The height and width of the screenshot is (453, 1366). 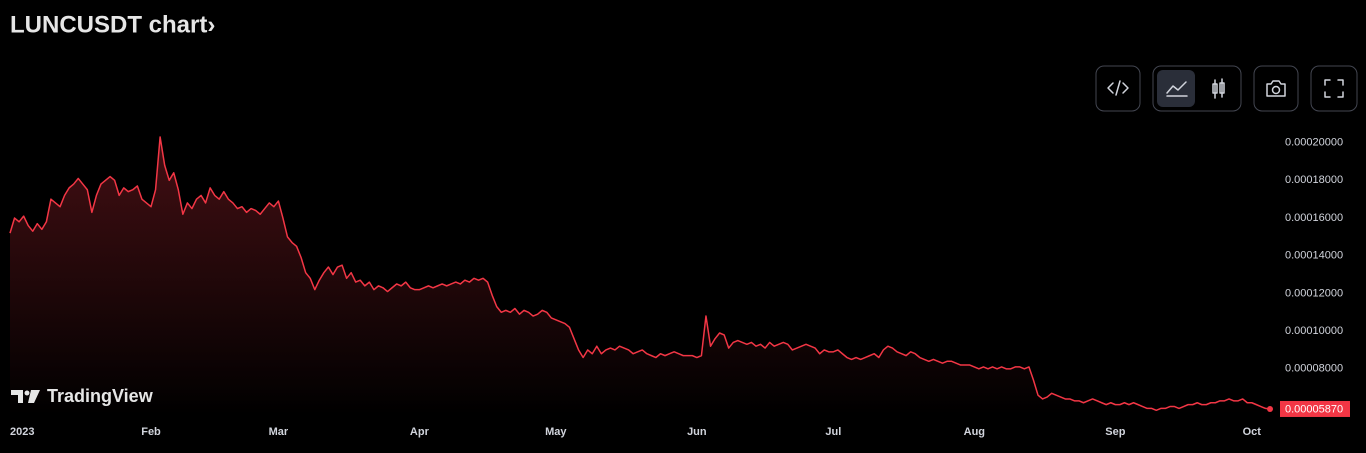 I want to click on y-tick-label: 0.00012000, so click(x=1314, y=293).